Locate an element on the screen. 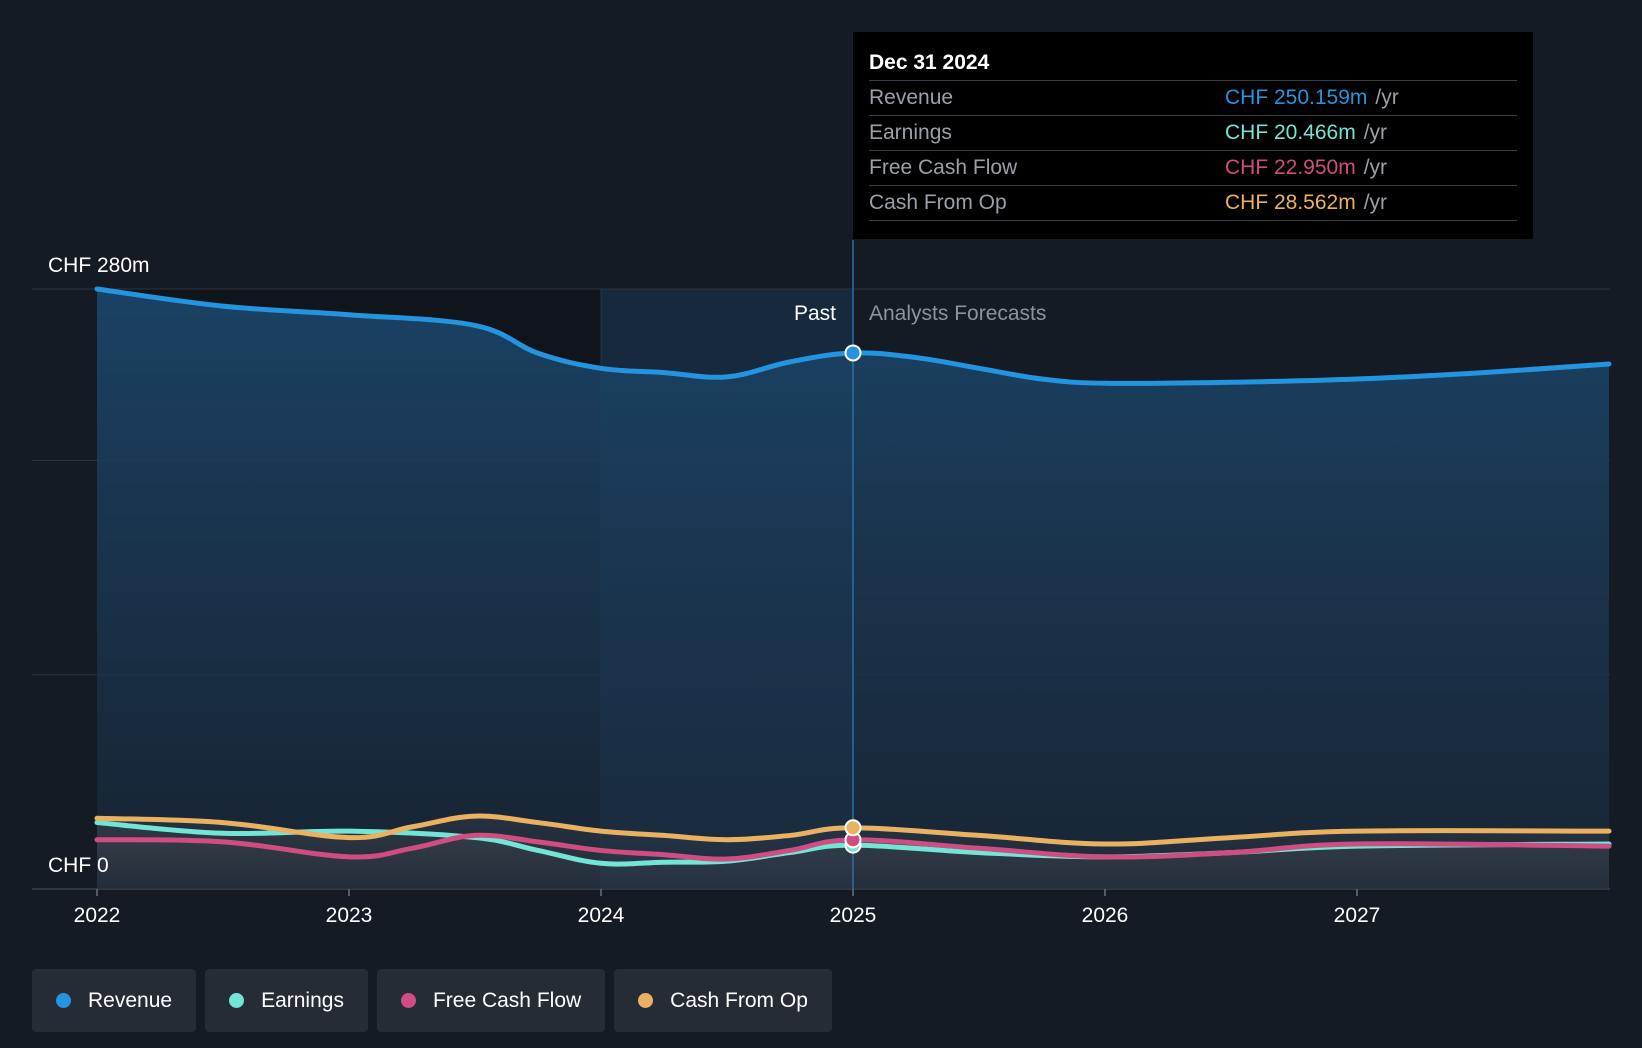  legend-item-revenue: Revenue is located at coordinates (114, 1000).